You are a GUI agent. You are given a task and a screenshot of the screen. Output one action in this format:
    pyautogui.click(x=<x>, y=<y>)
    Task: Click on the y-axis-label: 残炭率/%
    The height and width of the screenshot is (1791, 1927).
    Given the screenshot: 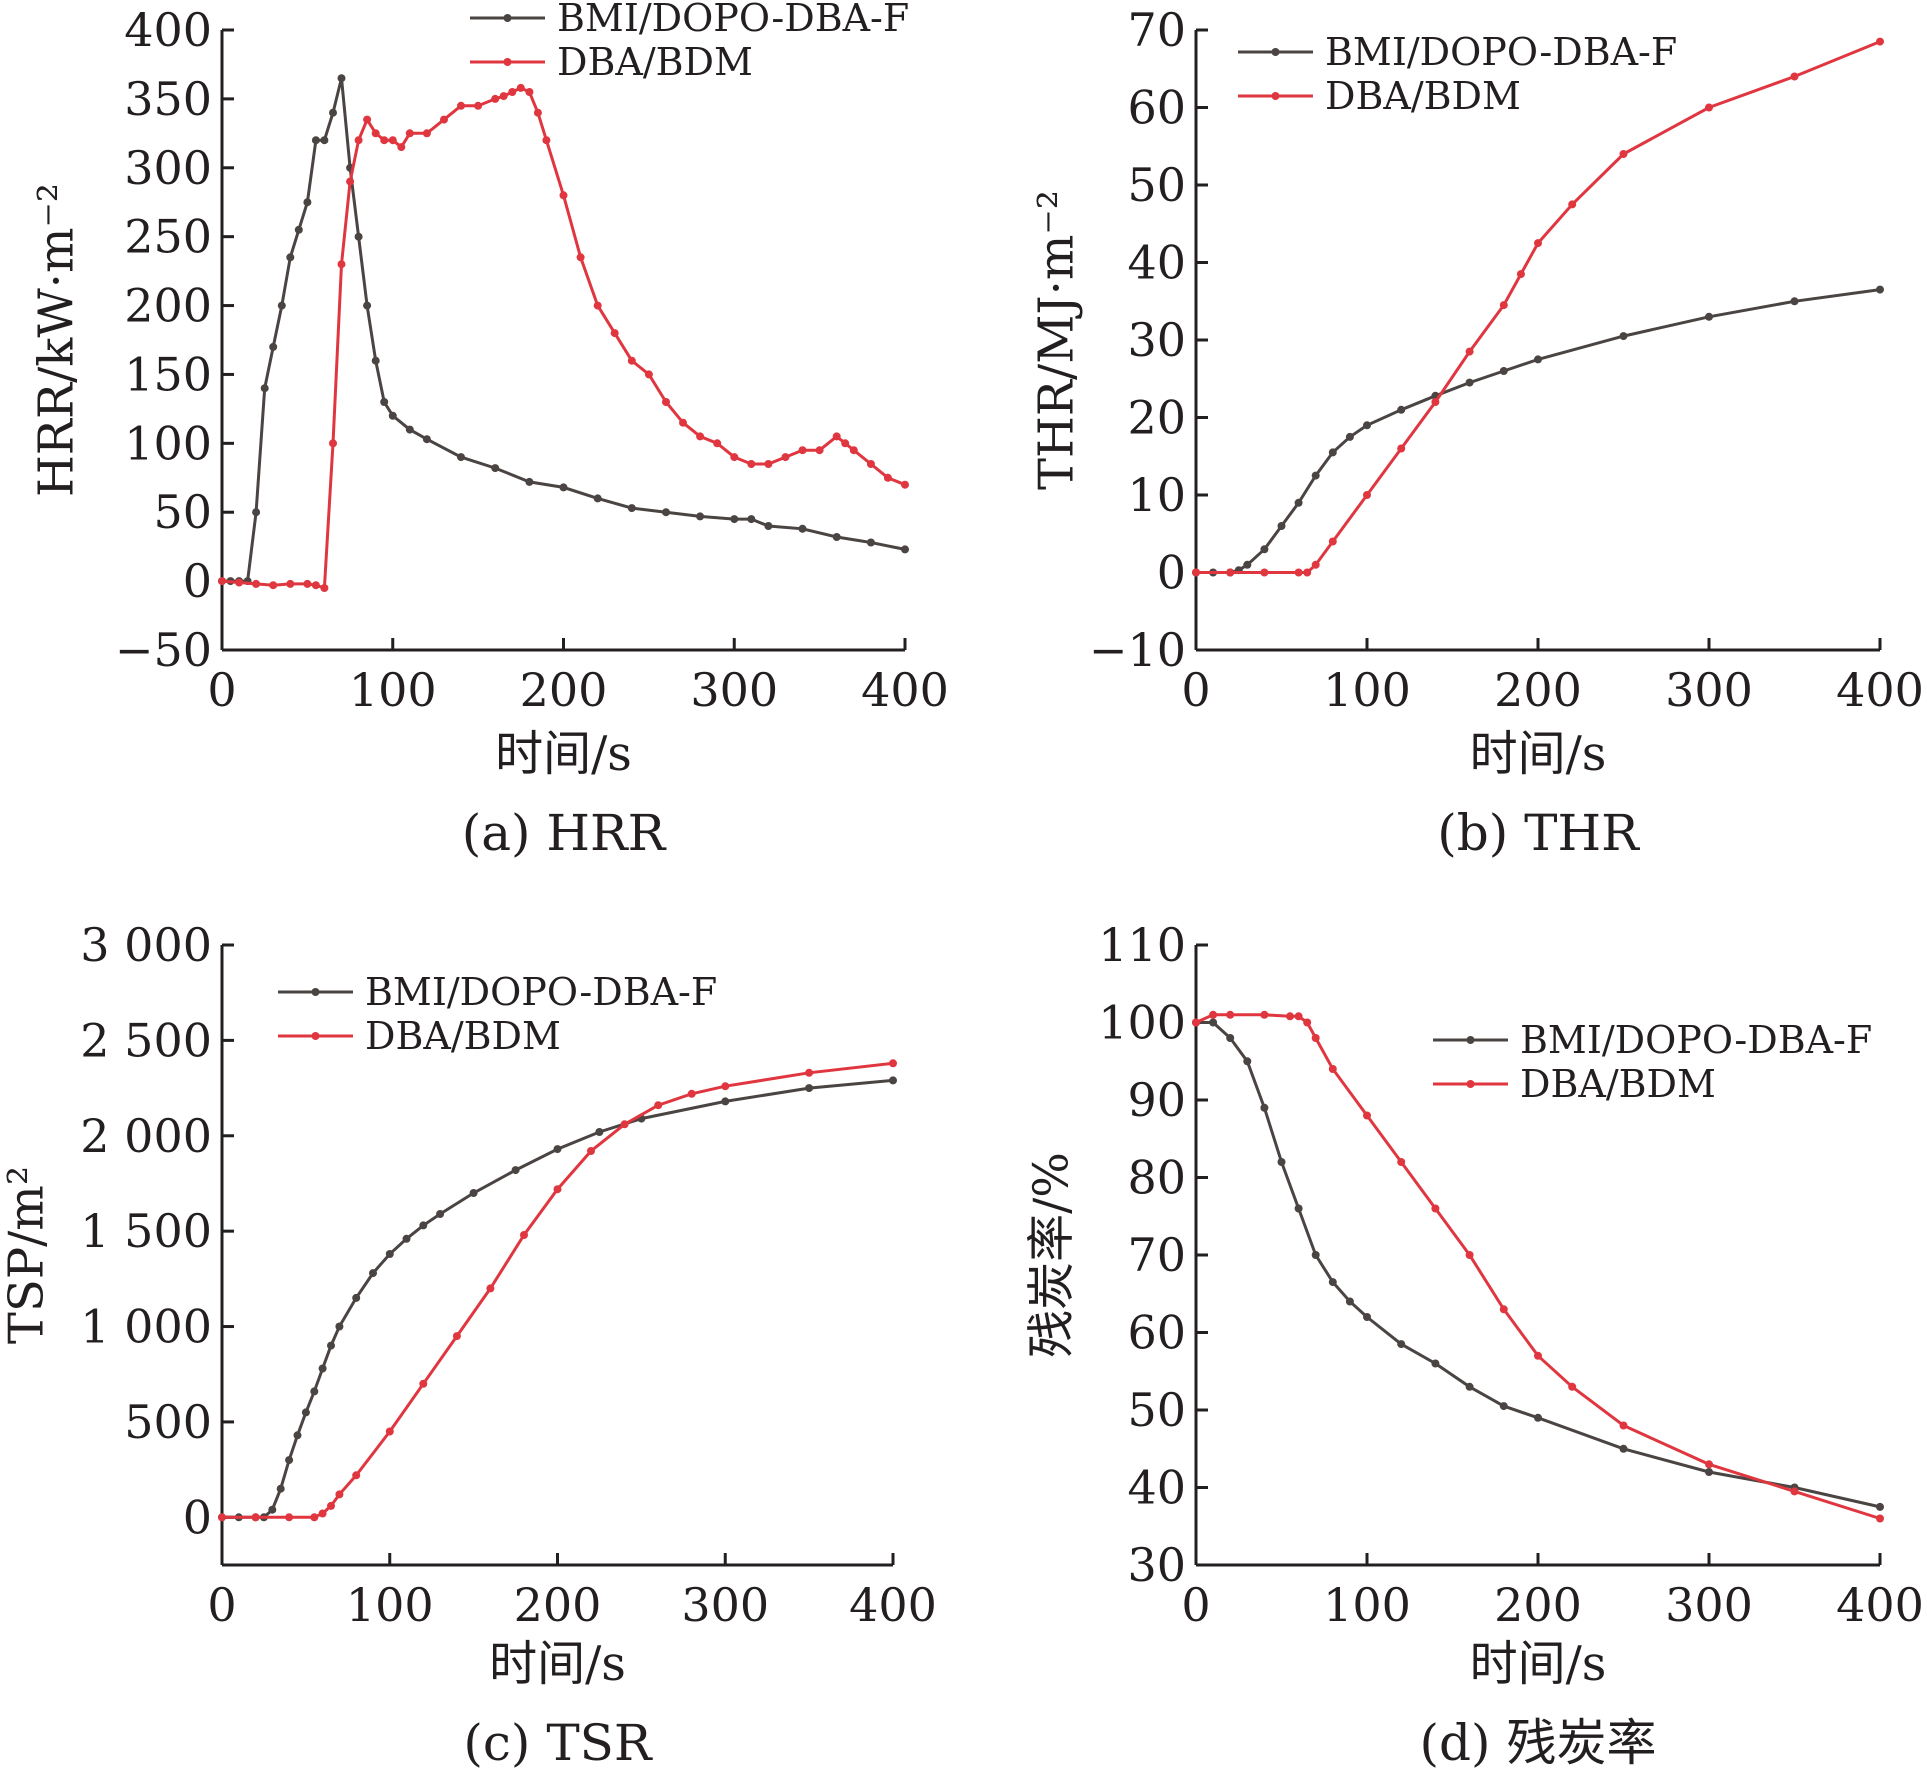 What is the action you would take?
    pyautogui.click(x=1052, y=1255)
    